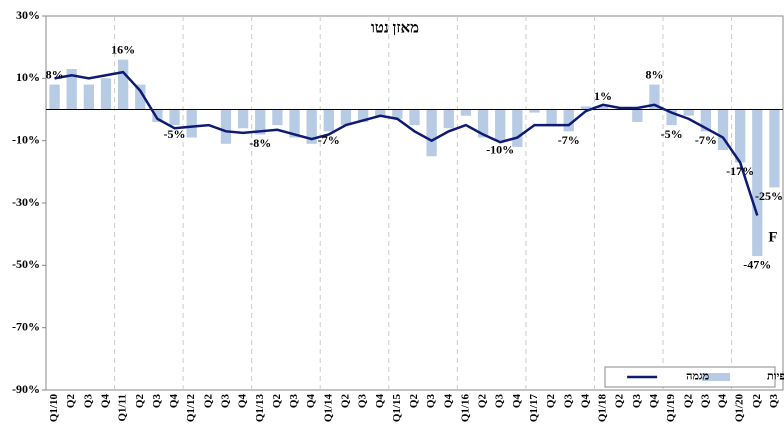  What do you see at coordinates (328, 408) in the screenshot?
I see `x-tick-label: Q1/14` at bounding box center [328, 408].